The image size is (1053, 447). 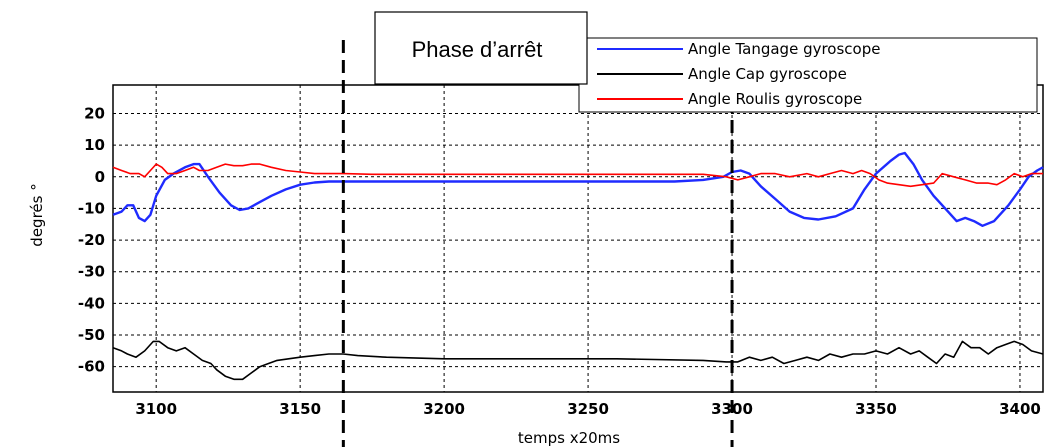 What do you see at coordinates (477, 49) in the screenshot?
I see `annotation-label: Phase d’arrêt` at bounding box center [477, 49].